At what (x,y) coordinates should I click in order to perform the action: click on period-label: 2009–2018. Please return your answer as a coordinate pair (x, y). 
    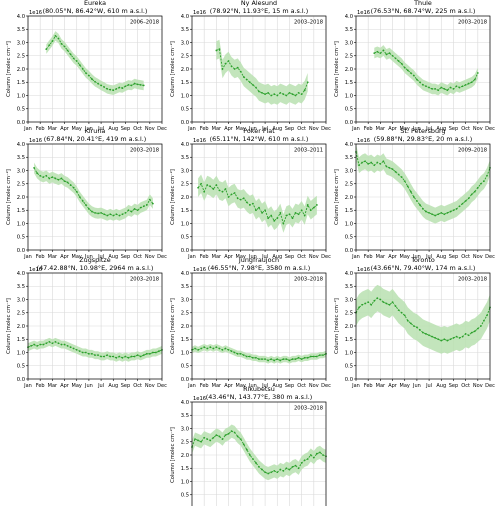
    Looking at the image, I should click on (472, 151).